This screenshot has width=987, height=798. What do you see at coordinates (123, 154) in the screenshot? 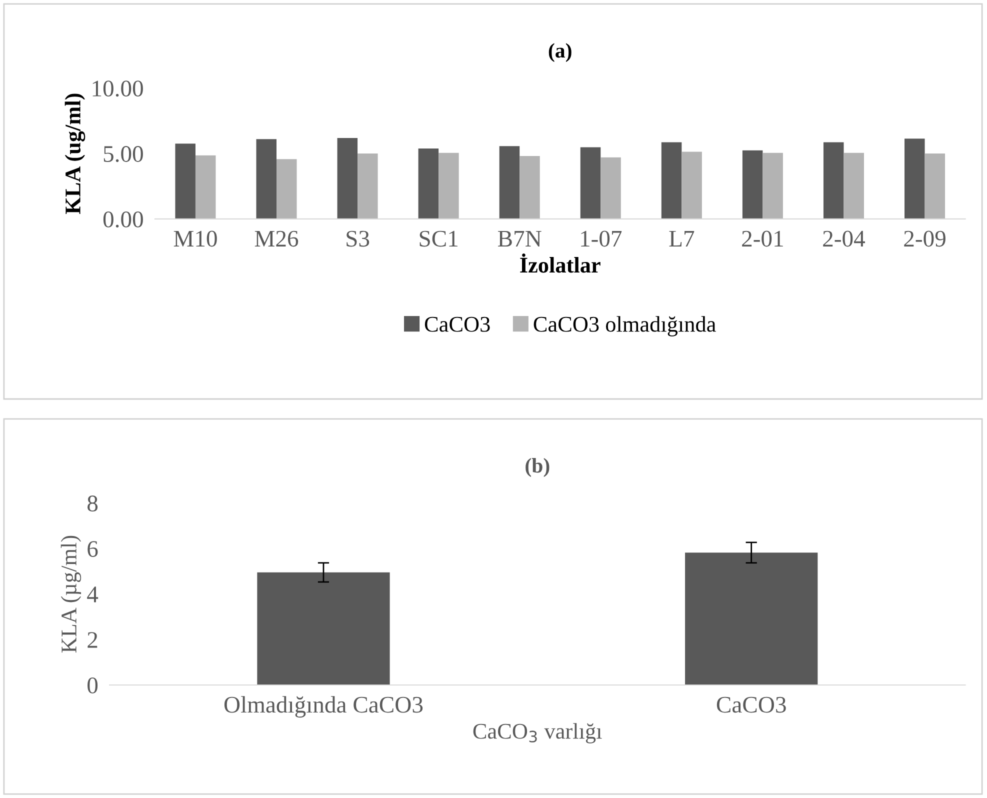
I see `y-tick-label: 5.00` at bounding box center [123, 154].